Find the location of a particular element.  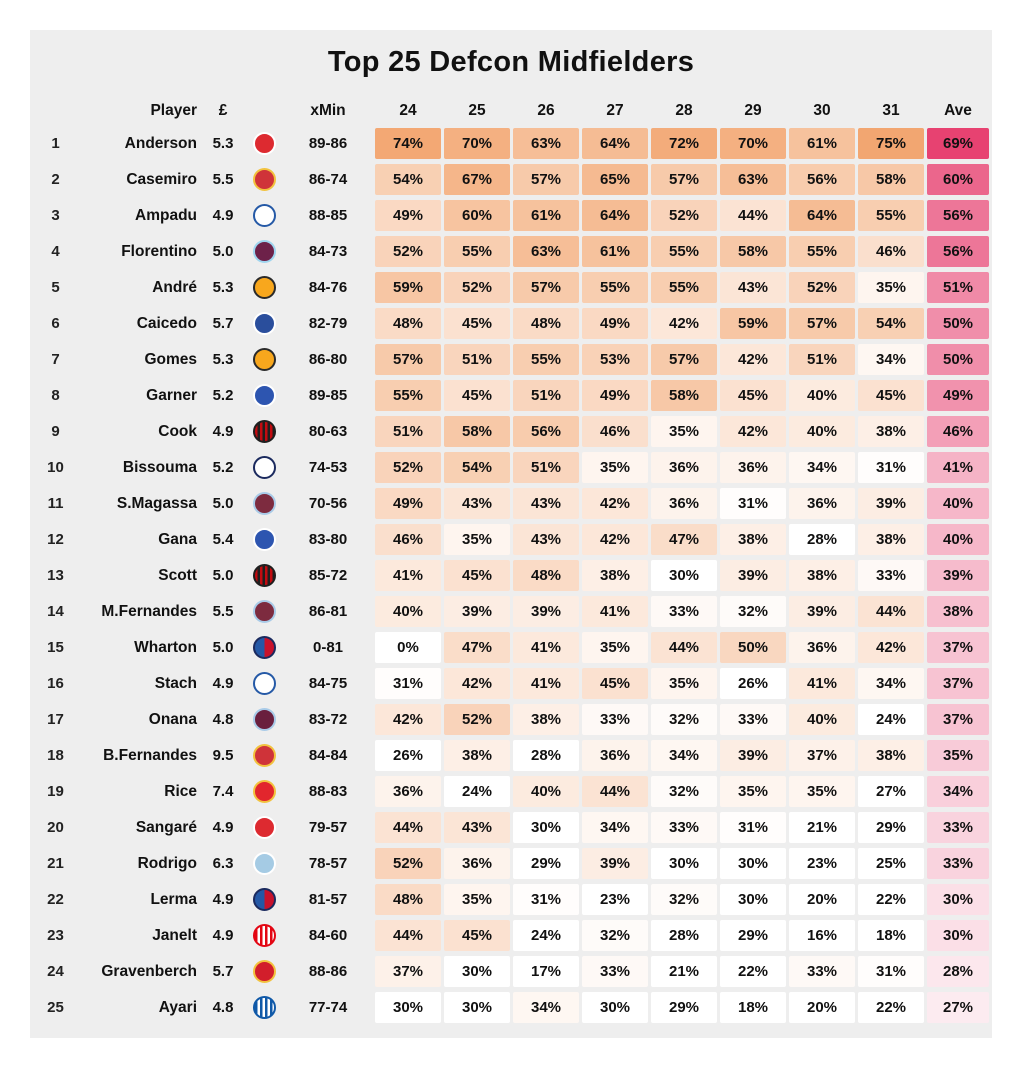

gw-27-value: 65% is located at coordinates (615, 179).